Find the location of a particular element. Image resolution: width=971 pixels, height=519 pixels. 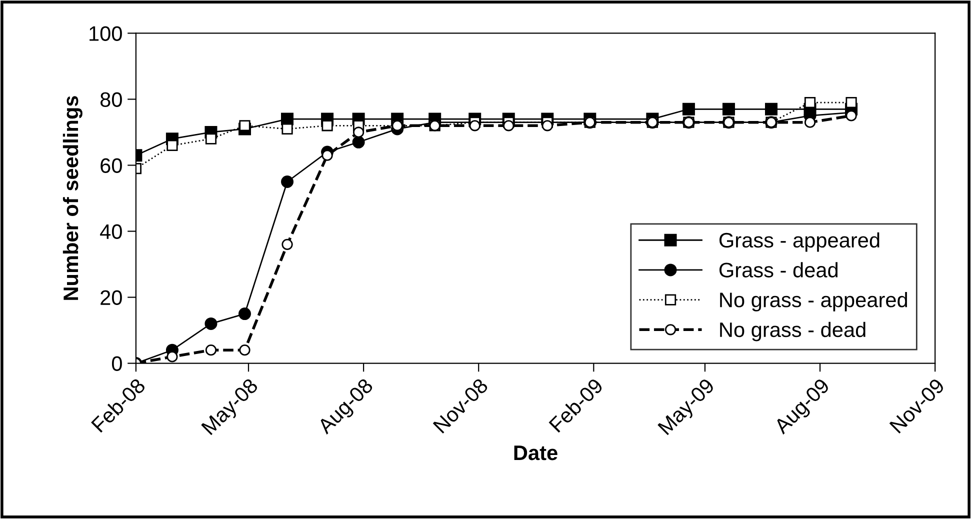

legend-label: No grass - appeared is located at coordinates (814, 302).